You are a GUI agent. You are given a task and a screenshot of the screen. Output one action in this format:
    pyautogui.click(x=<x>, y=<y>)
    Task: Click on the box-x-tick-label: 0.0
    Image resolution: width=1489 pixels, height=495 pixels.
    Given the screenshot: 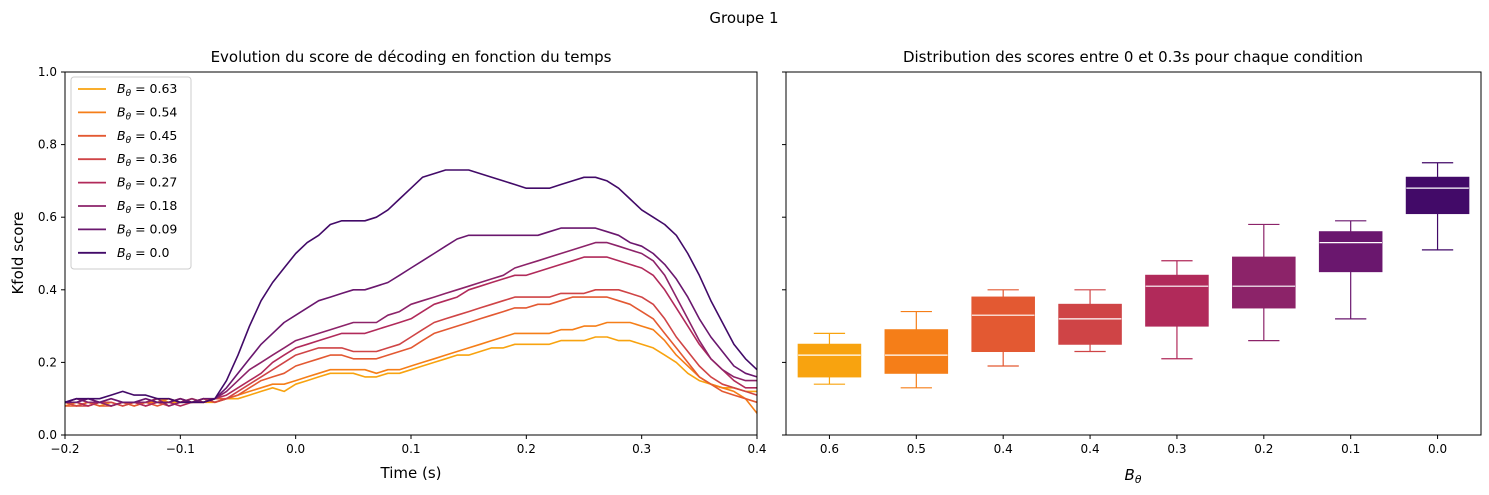 What is the action you would take?
    pyautogui.click(x=1437, y=449)
    